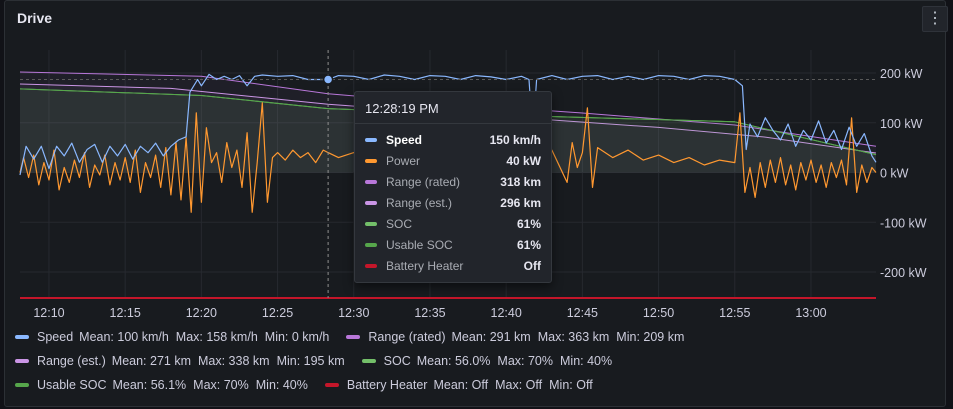  What do you see at coordinates (429, 313) in the screenshot?
I see `x-tick-label: 12:35` at bounding box center [429, 313].